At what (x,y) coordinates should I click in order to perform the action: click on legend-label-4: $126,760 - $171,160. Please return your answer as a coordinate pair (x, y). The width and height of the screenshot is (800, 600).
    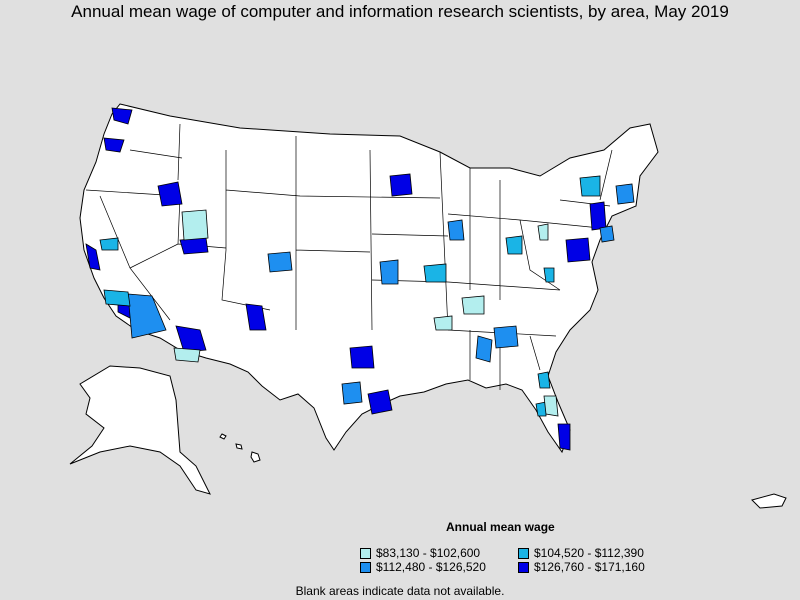
    Looking at the image, I should click on (589, 567).